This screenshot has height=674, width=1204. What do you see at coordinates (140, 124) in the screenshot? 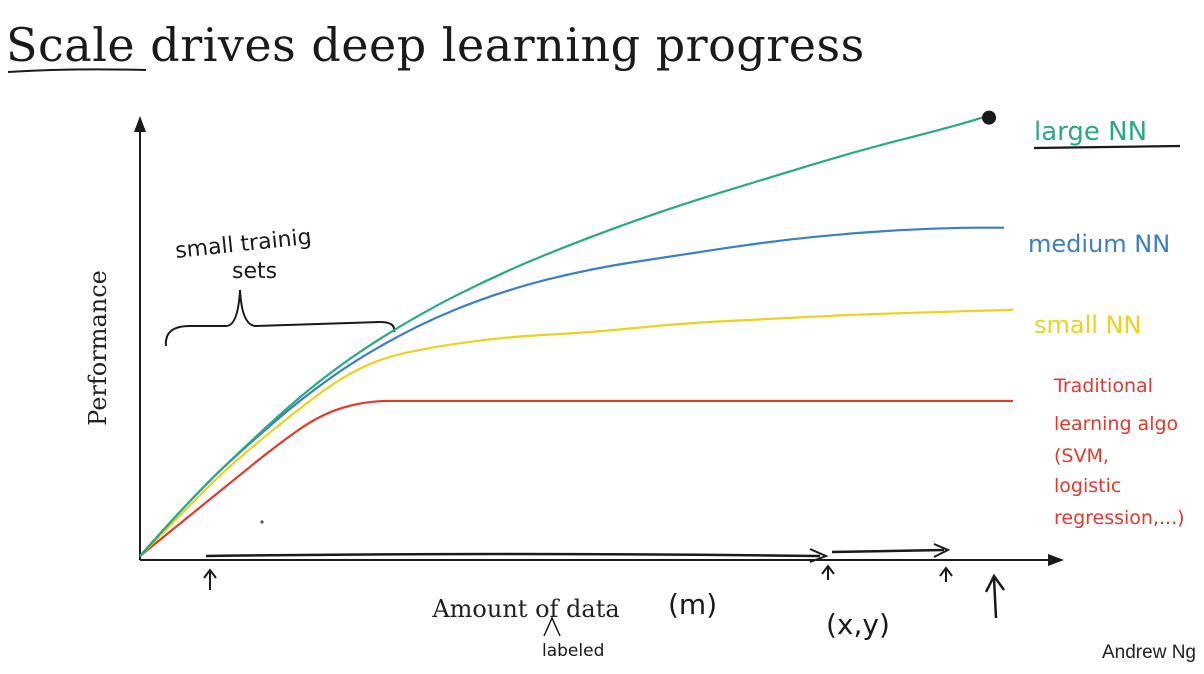
I see `y-axis-arrow` at bounding box center [140, 124].